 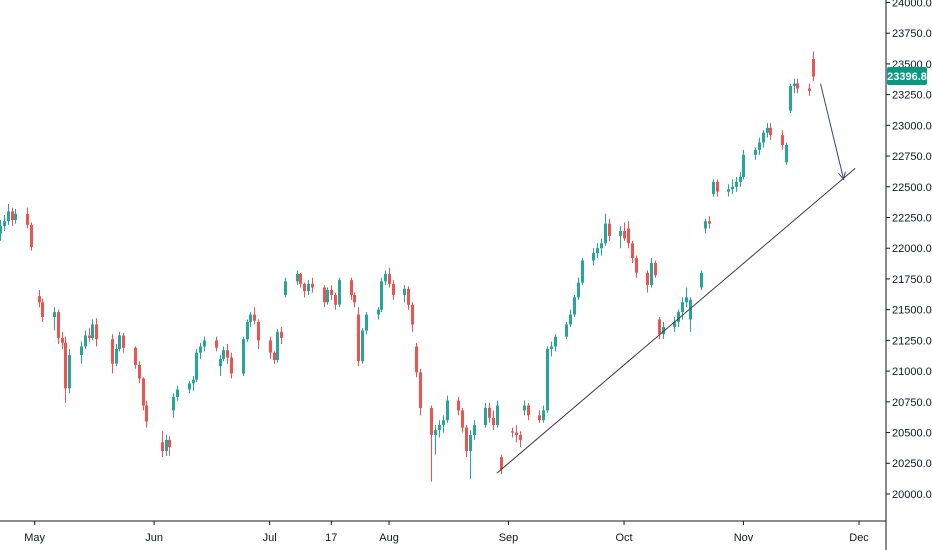 What do you see at coordinates (154, 538) in the screenshot?
I see `time-tick-label: Jun` at bounding box center [154, 538].